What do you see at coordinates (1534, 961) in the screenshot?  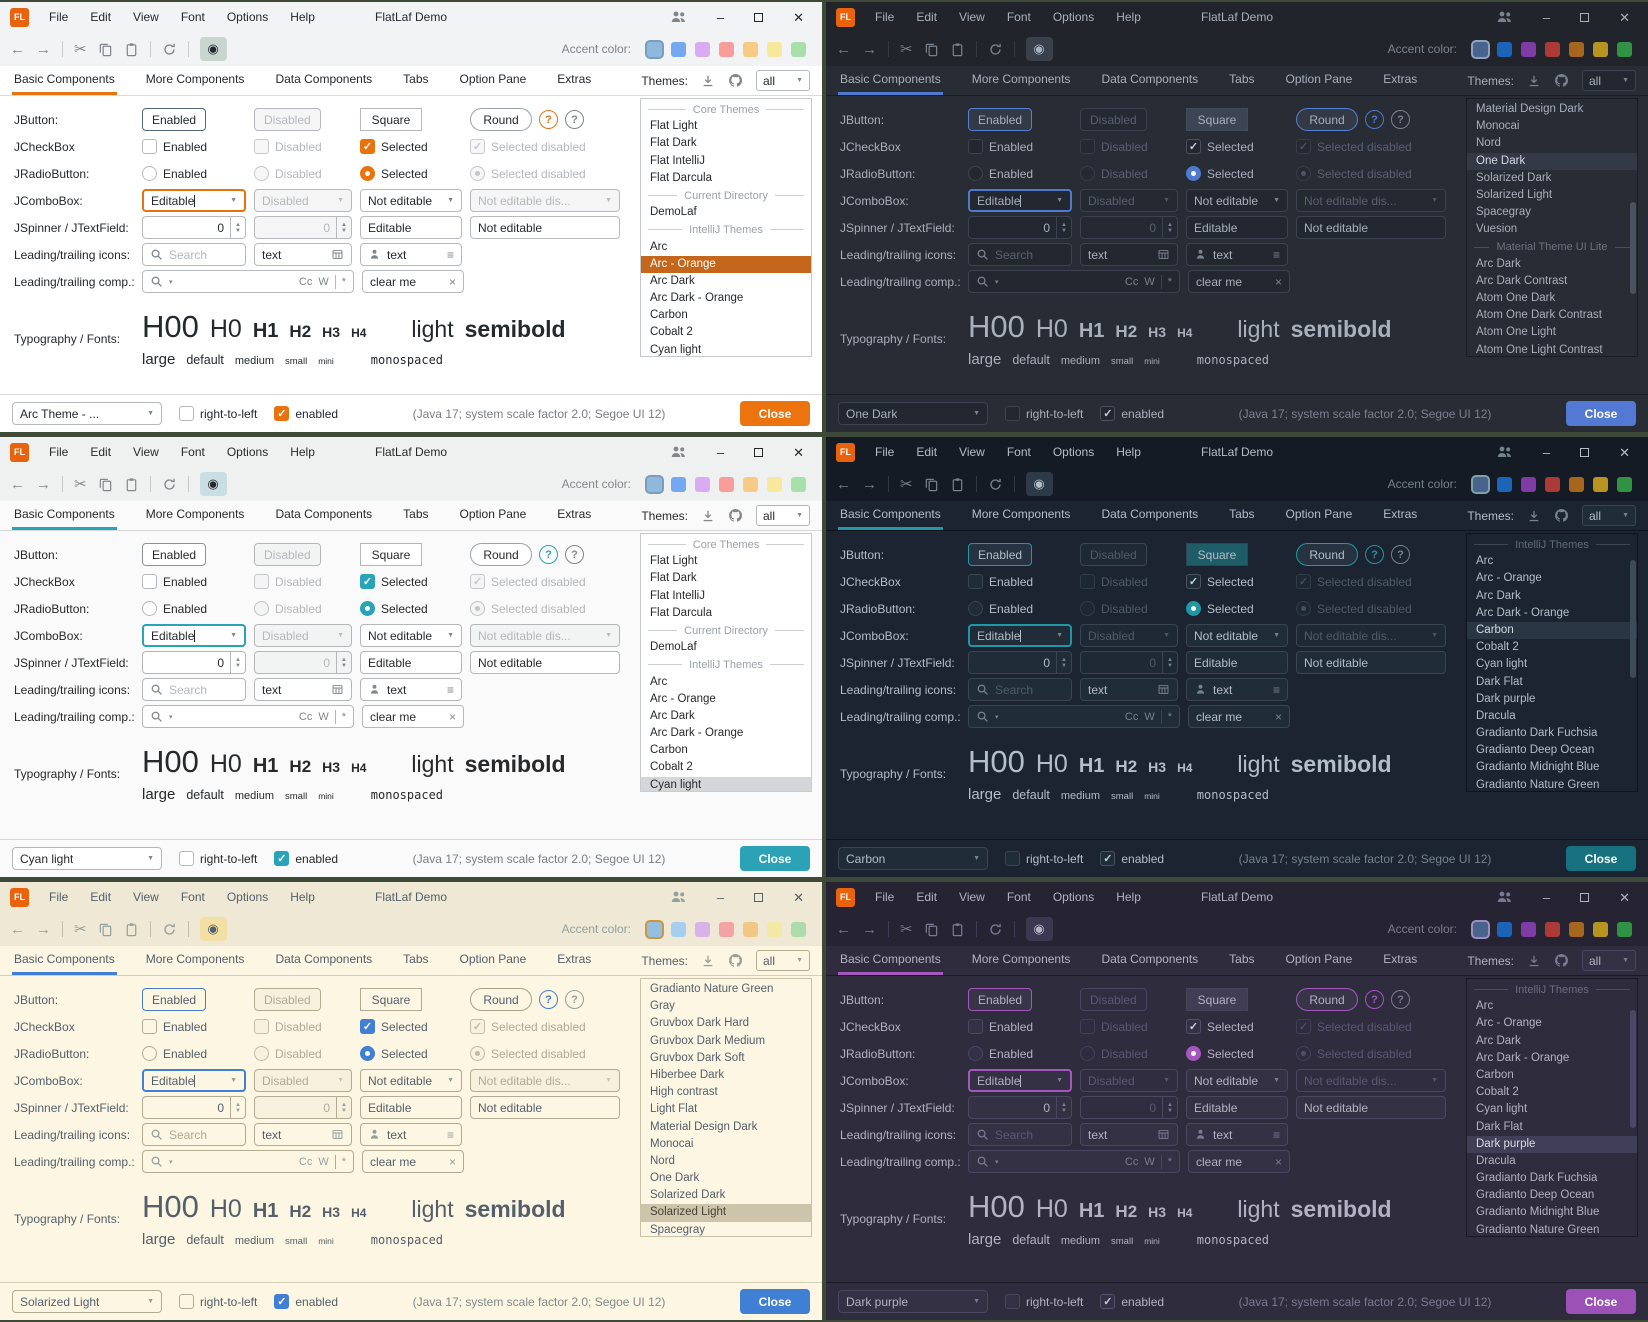 I see `download-icon` at bounding box center [1534, 961].